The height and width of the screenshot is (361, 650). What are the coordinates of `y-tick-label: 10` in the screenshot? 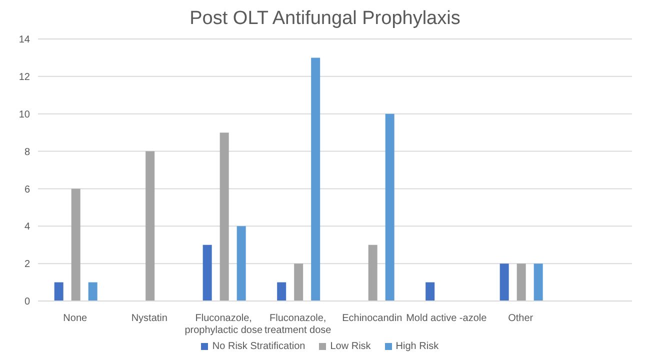 It's located at (24, 114).